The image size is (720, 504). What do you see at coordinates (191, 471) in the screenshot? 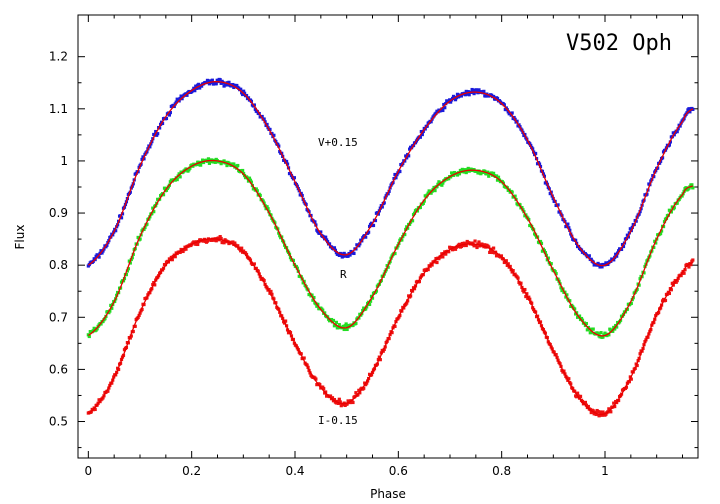
I see `x-tick-label: 0.2` at bounding box center [191, 471].